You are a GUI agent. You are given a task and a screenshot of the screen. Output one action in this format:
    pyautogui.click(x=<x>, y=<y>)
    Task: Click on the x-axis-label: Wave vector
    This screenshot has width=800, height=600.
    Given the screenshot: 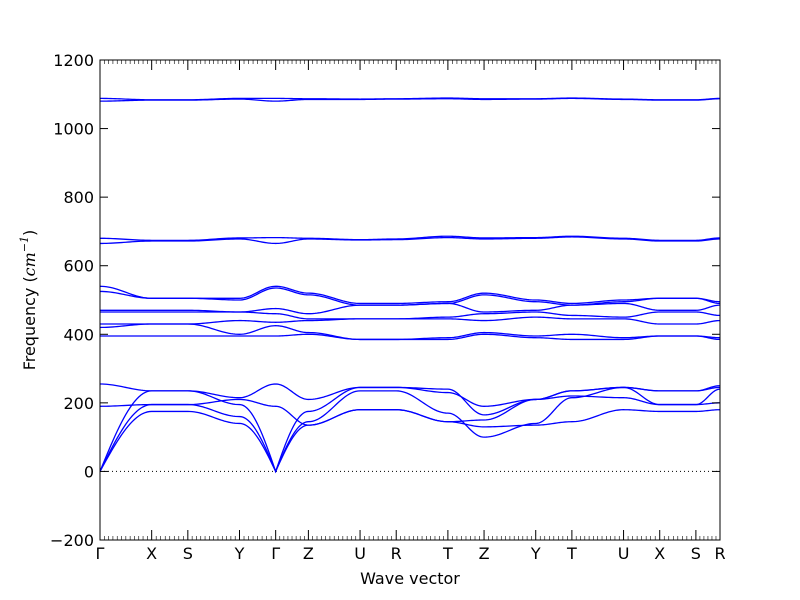 What is the action you would take?
    pyautogui.click(x=410, y=578)
    